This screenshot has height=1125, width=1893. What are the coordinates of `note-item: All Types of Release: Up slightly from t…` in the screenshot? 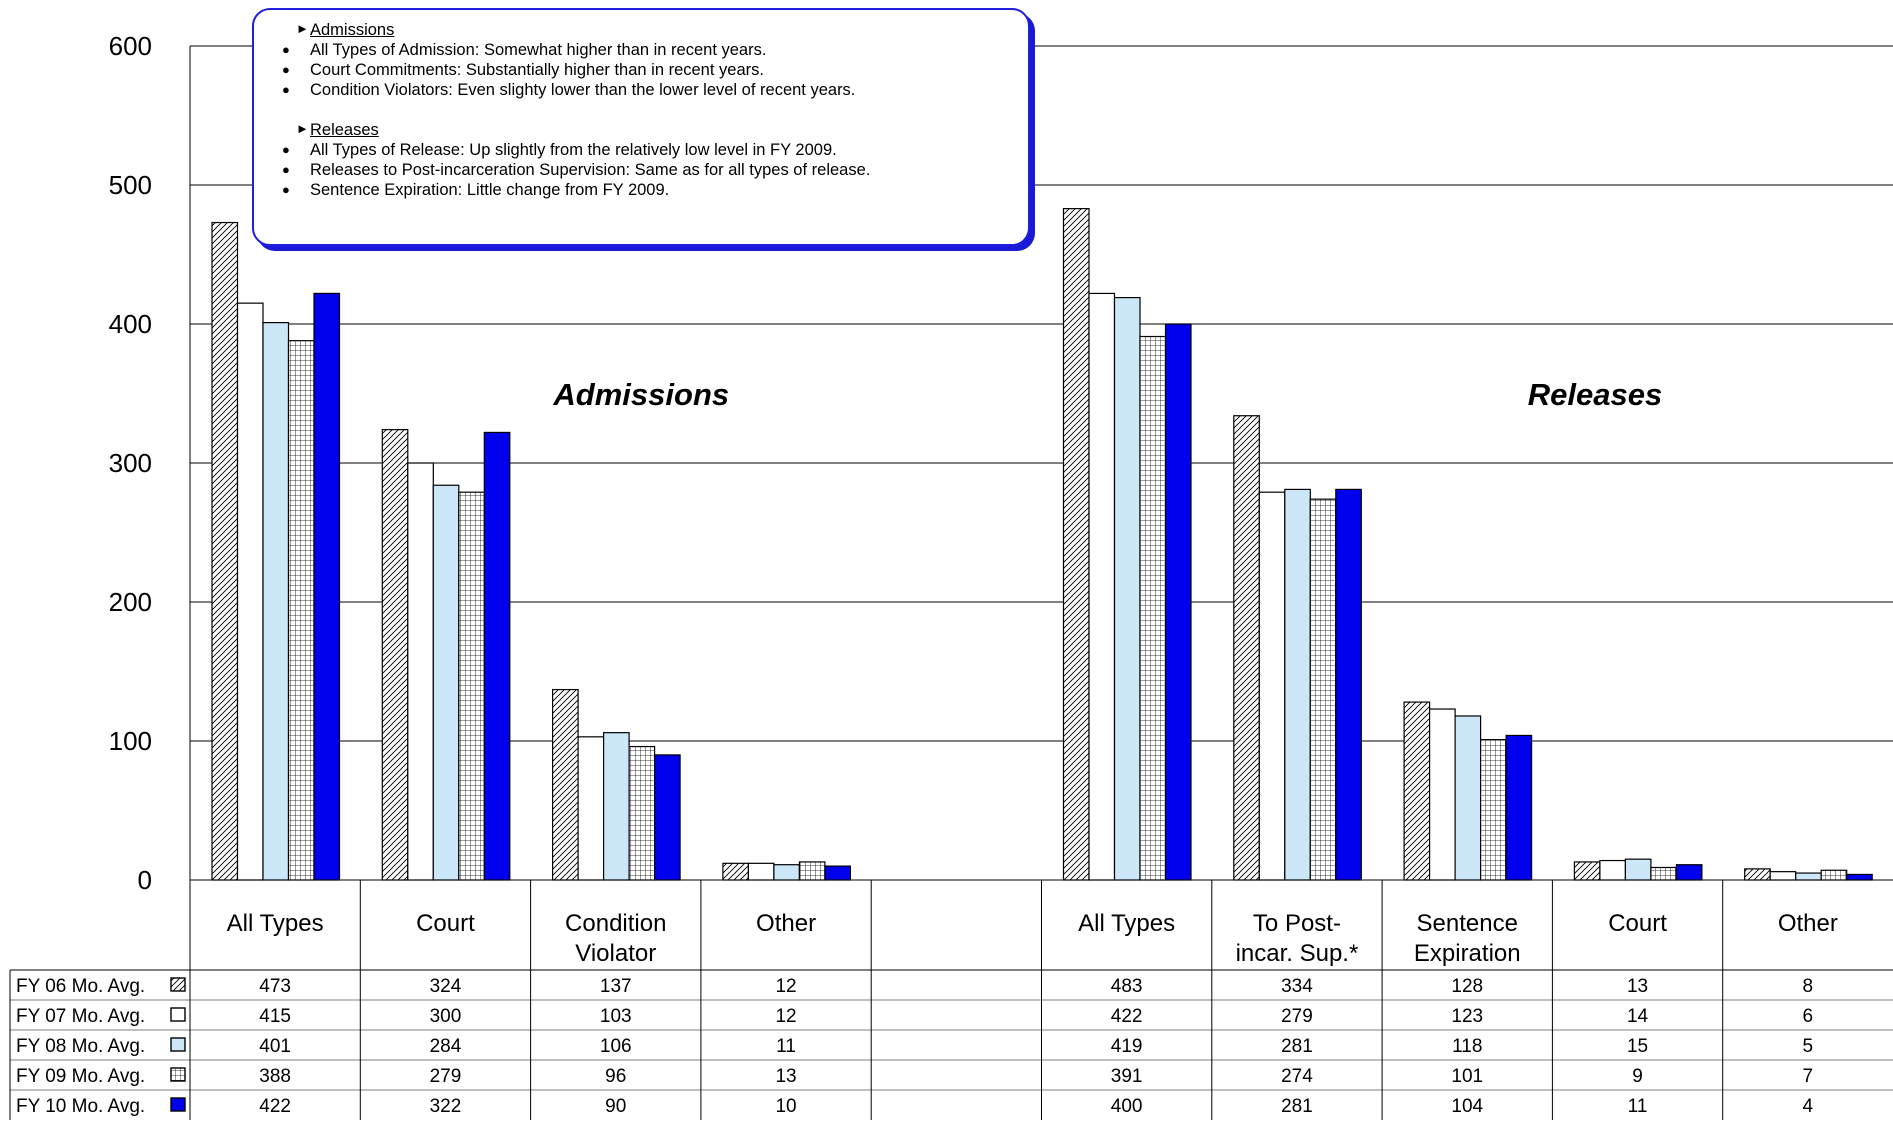 It's located at (655, 150).